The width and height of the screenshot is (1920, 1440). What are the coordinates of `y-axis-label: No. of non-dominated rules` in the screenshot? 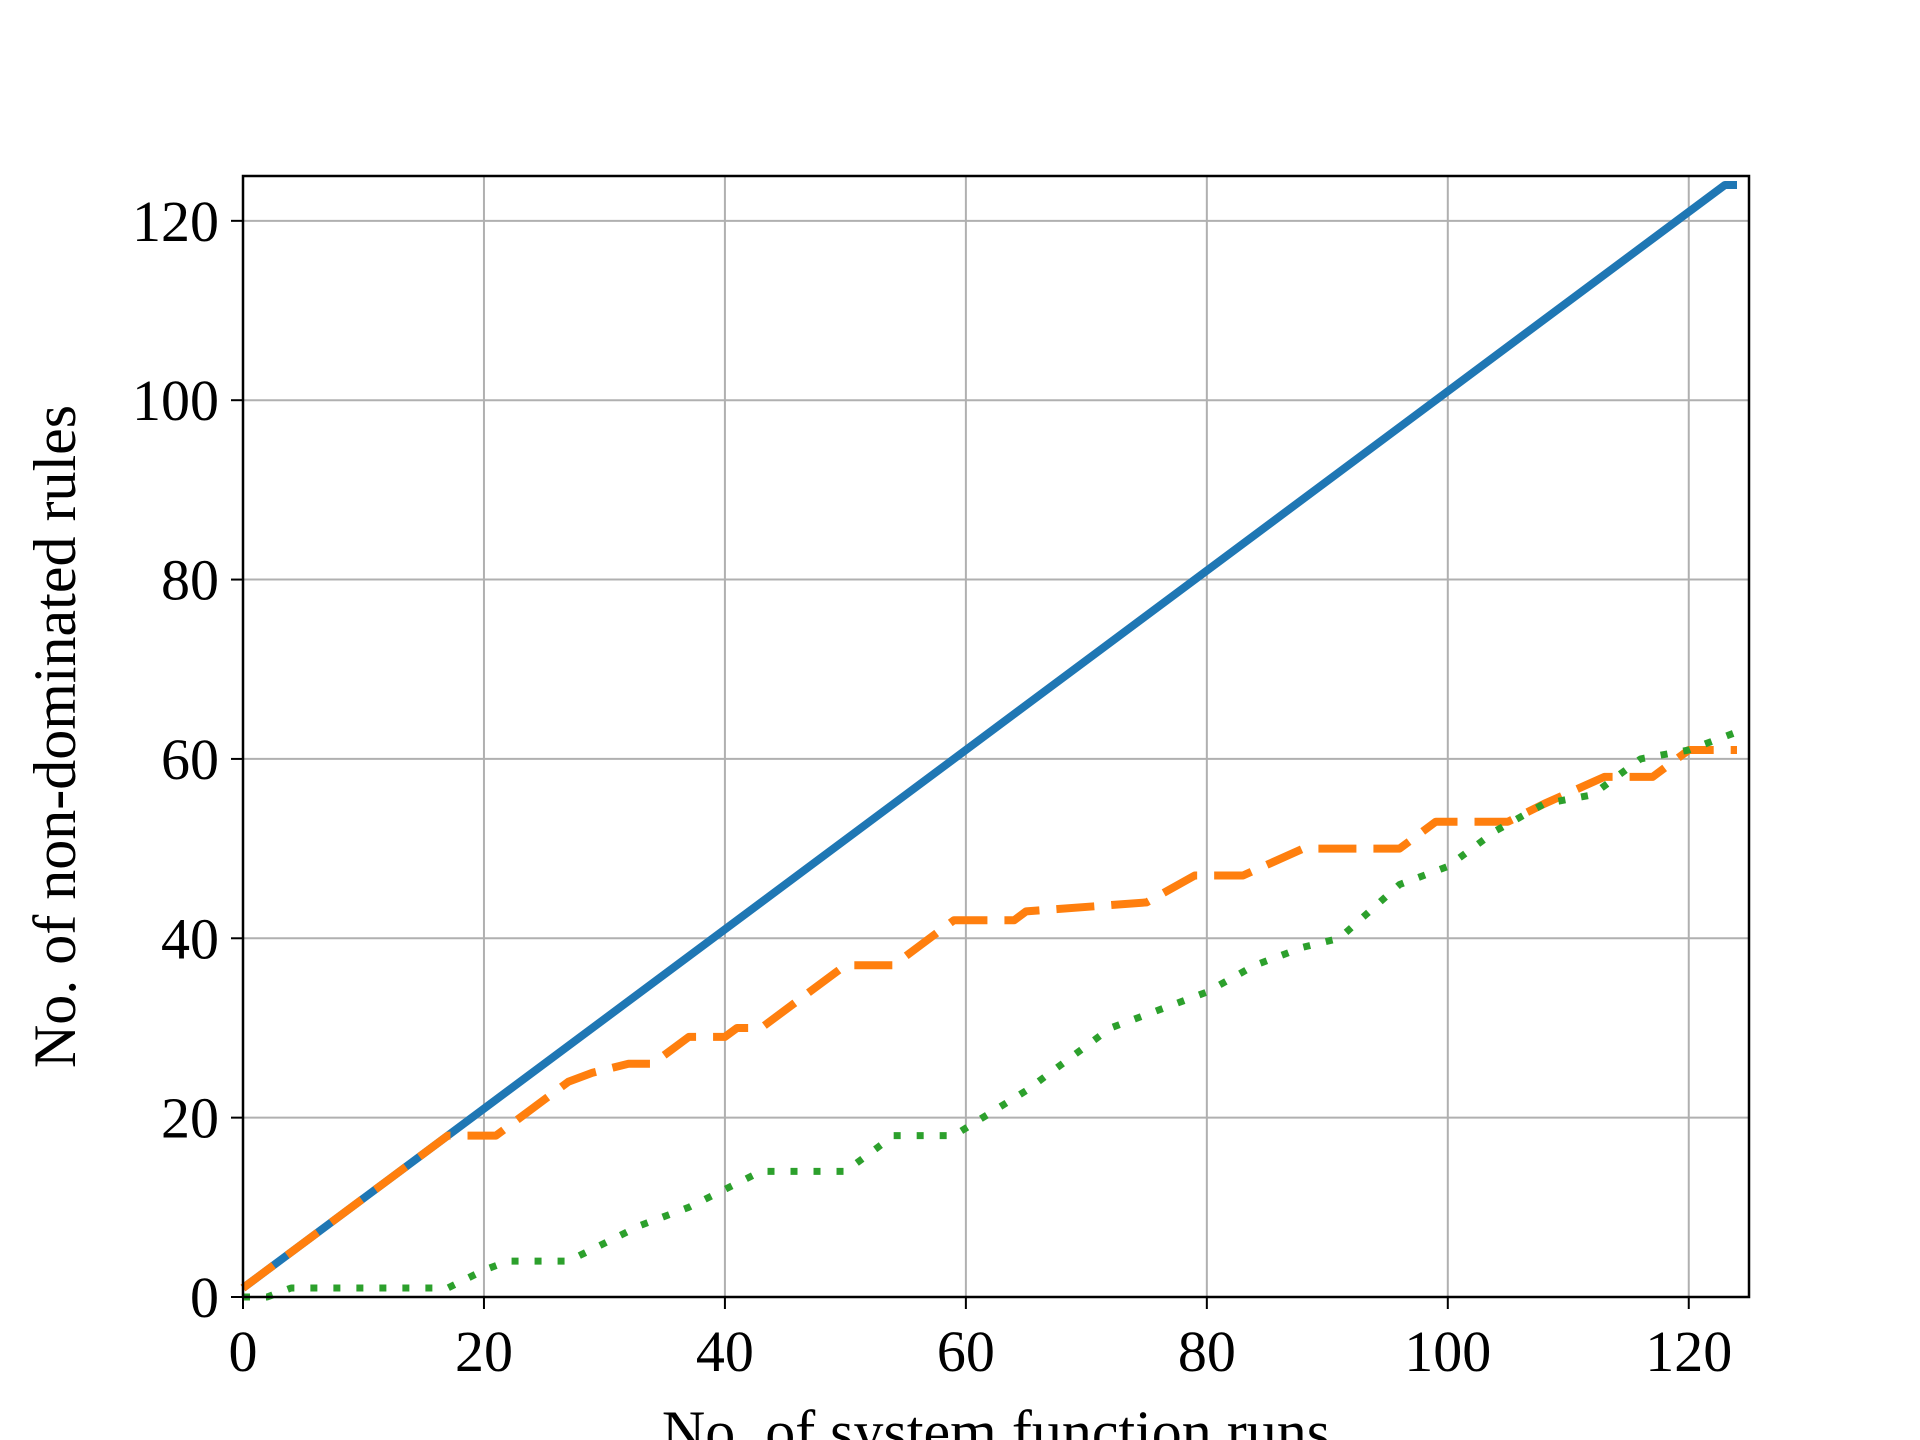 It's located at (55, 736).